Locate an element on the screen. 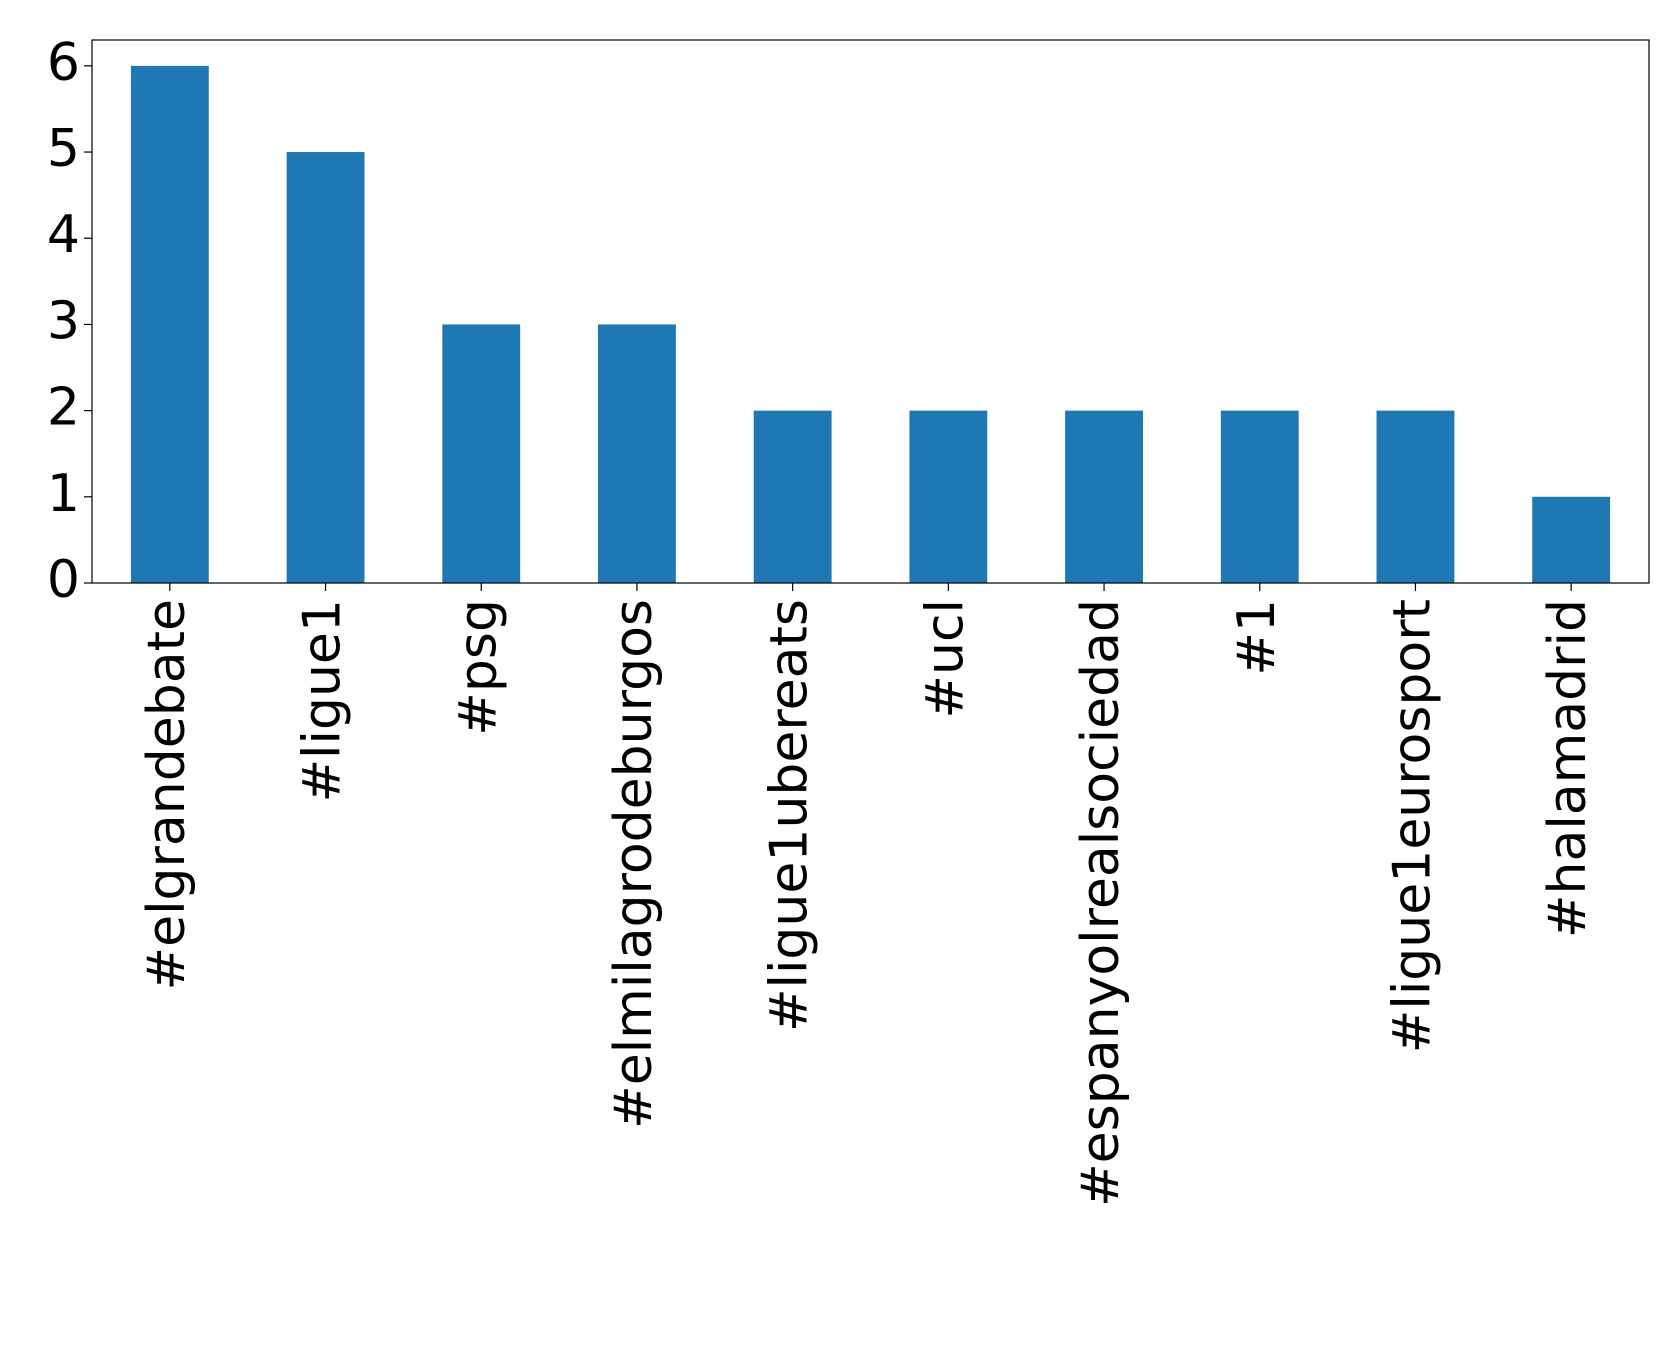 The image size is (1679, 1359). x-tick-label: #halamadrid is located at coordinates (1568, 768).